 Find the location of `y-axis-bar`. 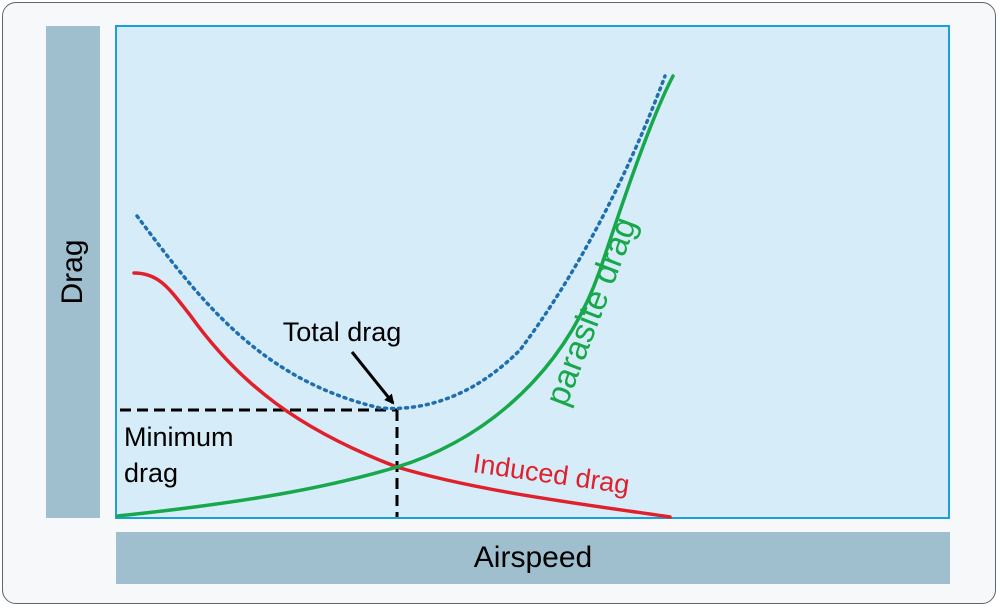

y-axis-bar is located at coordinates (73, 272).